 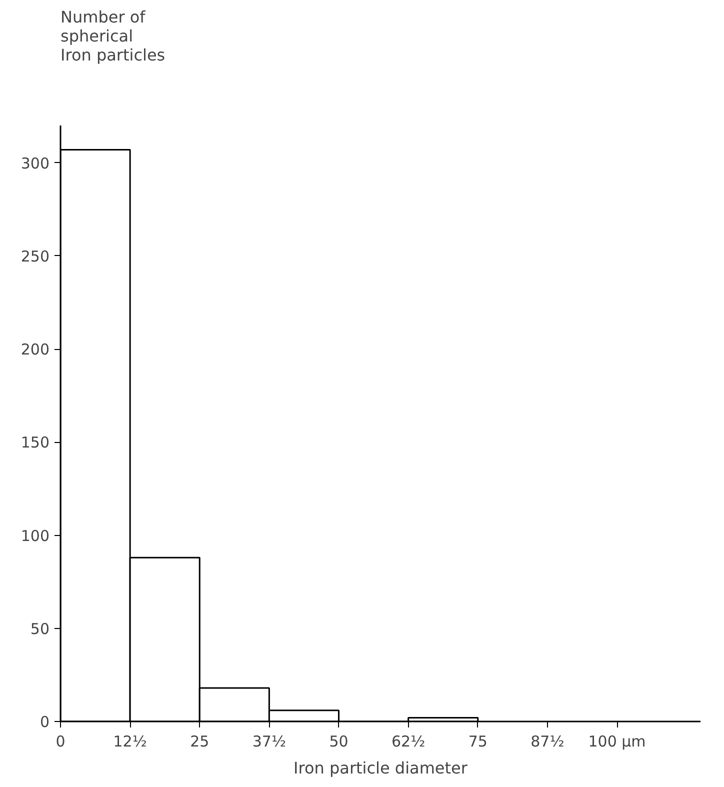 What do you see at coordinates (113, 36) in the screenshot?
I see `y-axis-title: Number of spherical Iron particles` at bounding box center [113, 36].